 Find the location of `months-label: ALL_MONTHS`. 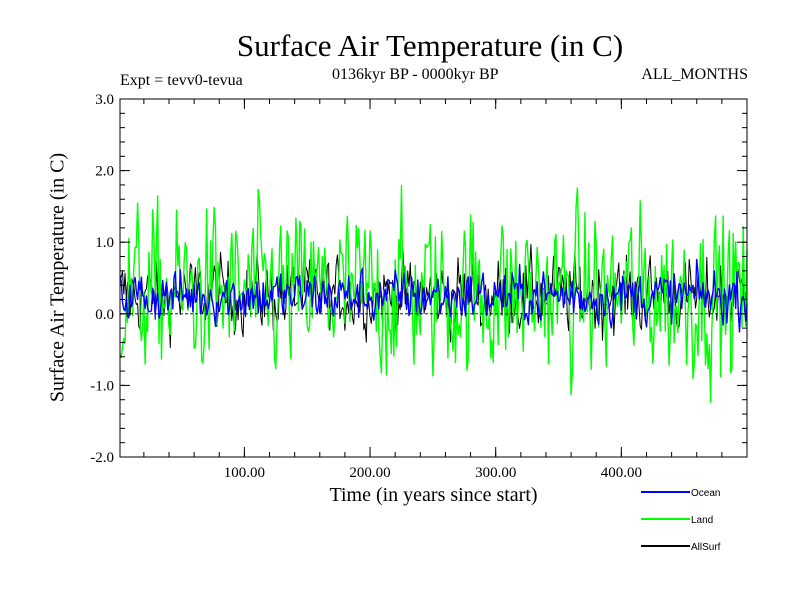

months-label: ALL_MONTHS is located at coordinates (694, 74).